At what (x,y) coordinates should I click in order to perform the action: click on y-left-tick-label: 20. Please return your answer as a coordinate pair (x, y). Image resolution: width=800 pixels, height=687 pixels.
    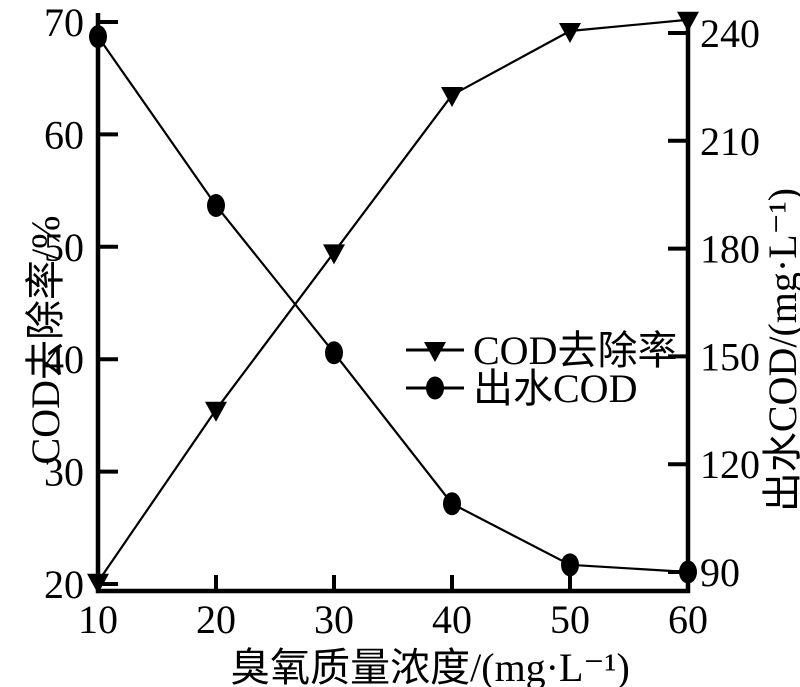
    Looking at the image, I should click on (64, 584).